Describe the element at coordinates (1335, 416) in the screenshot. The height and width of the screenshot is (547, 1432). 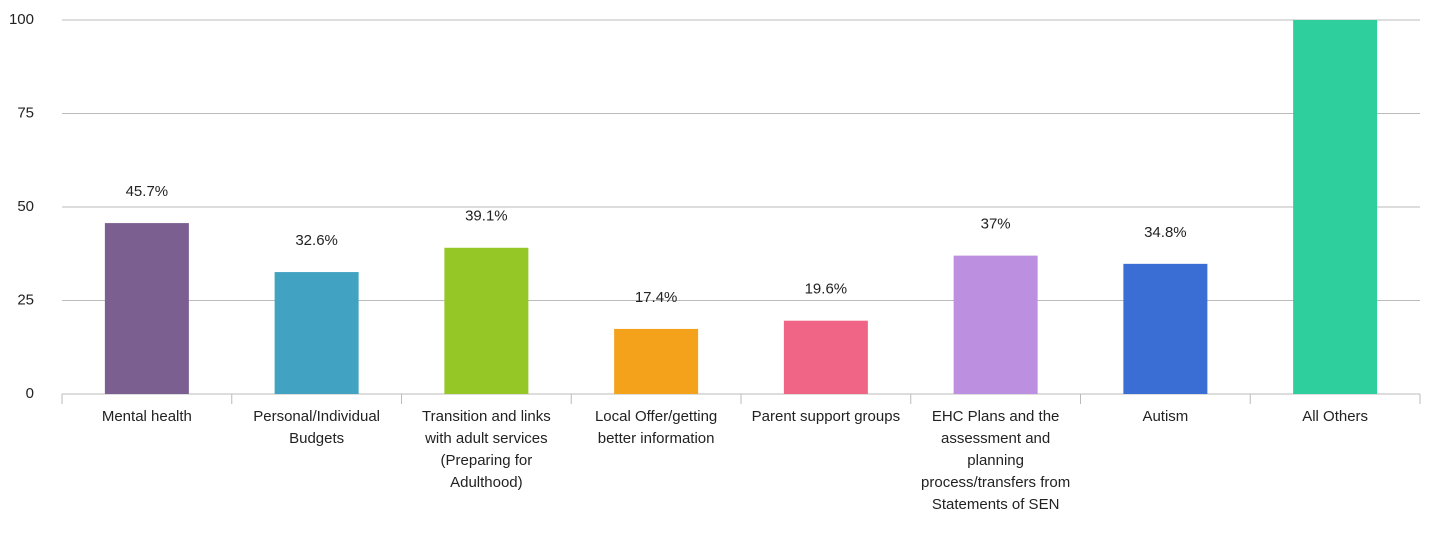
I see `x-tick-label: All Others` at that location.